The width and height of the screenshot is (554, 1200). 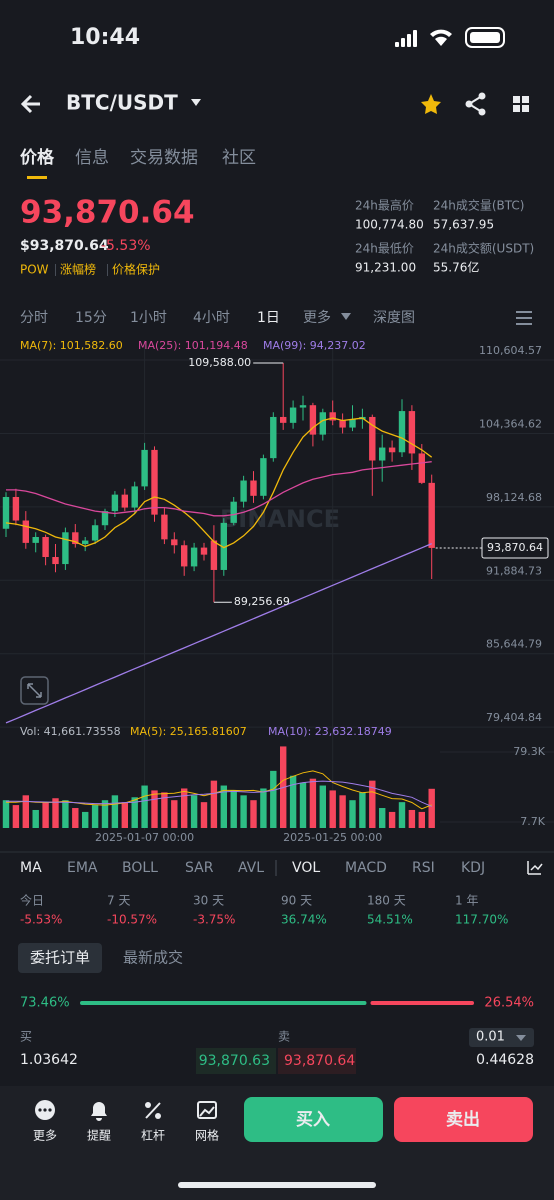 I want to click on sell-button, so click(x=463, y=1119).